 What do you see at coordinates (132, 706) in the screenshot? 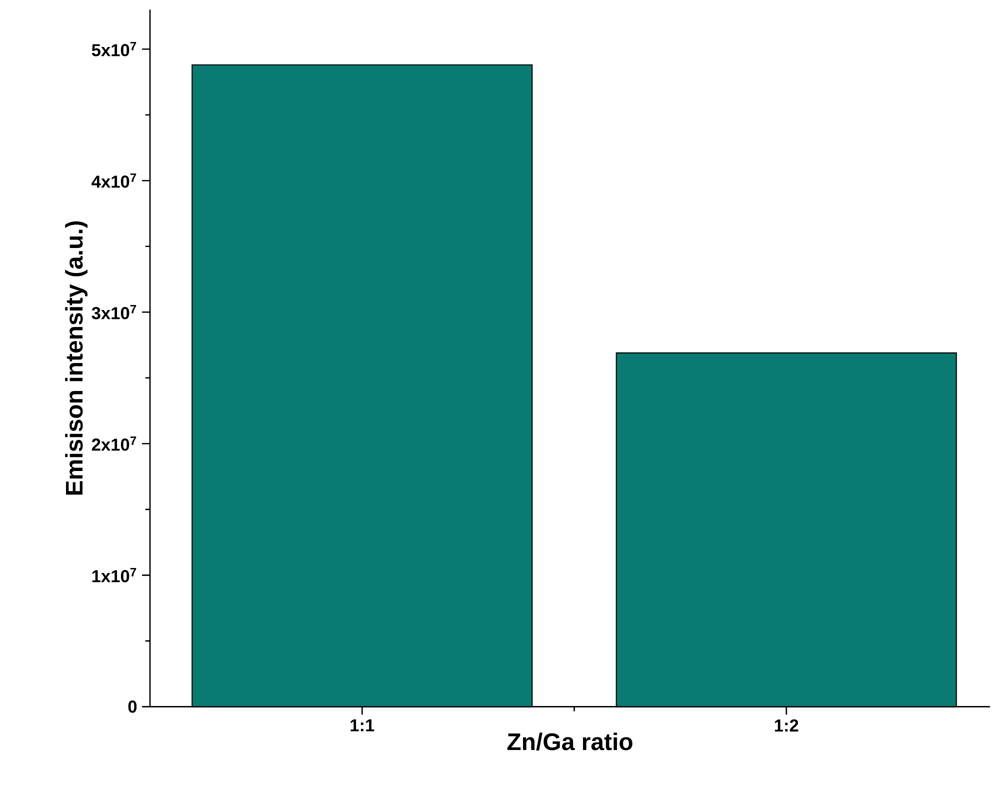
I see `y-tick-label: 0` at bounding box center [132, 706].